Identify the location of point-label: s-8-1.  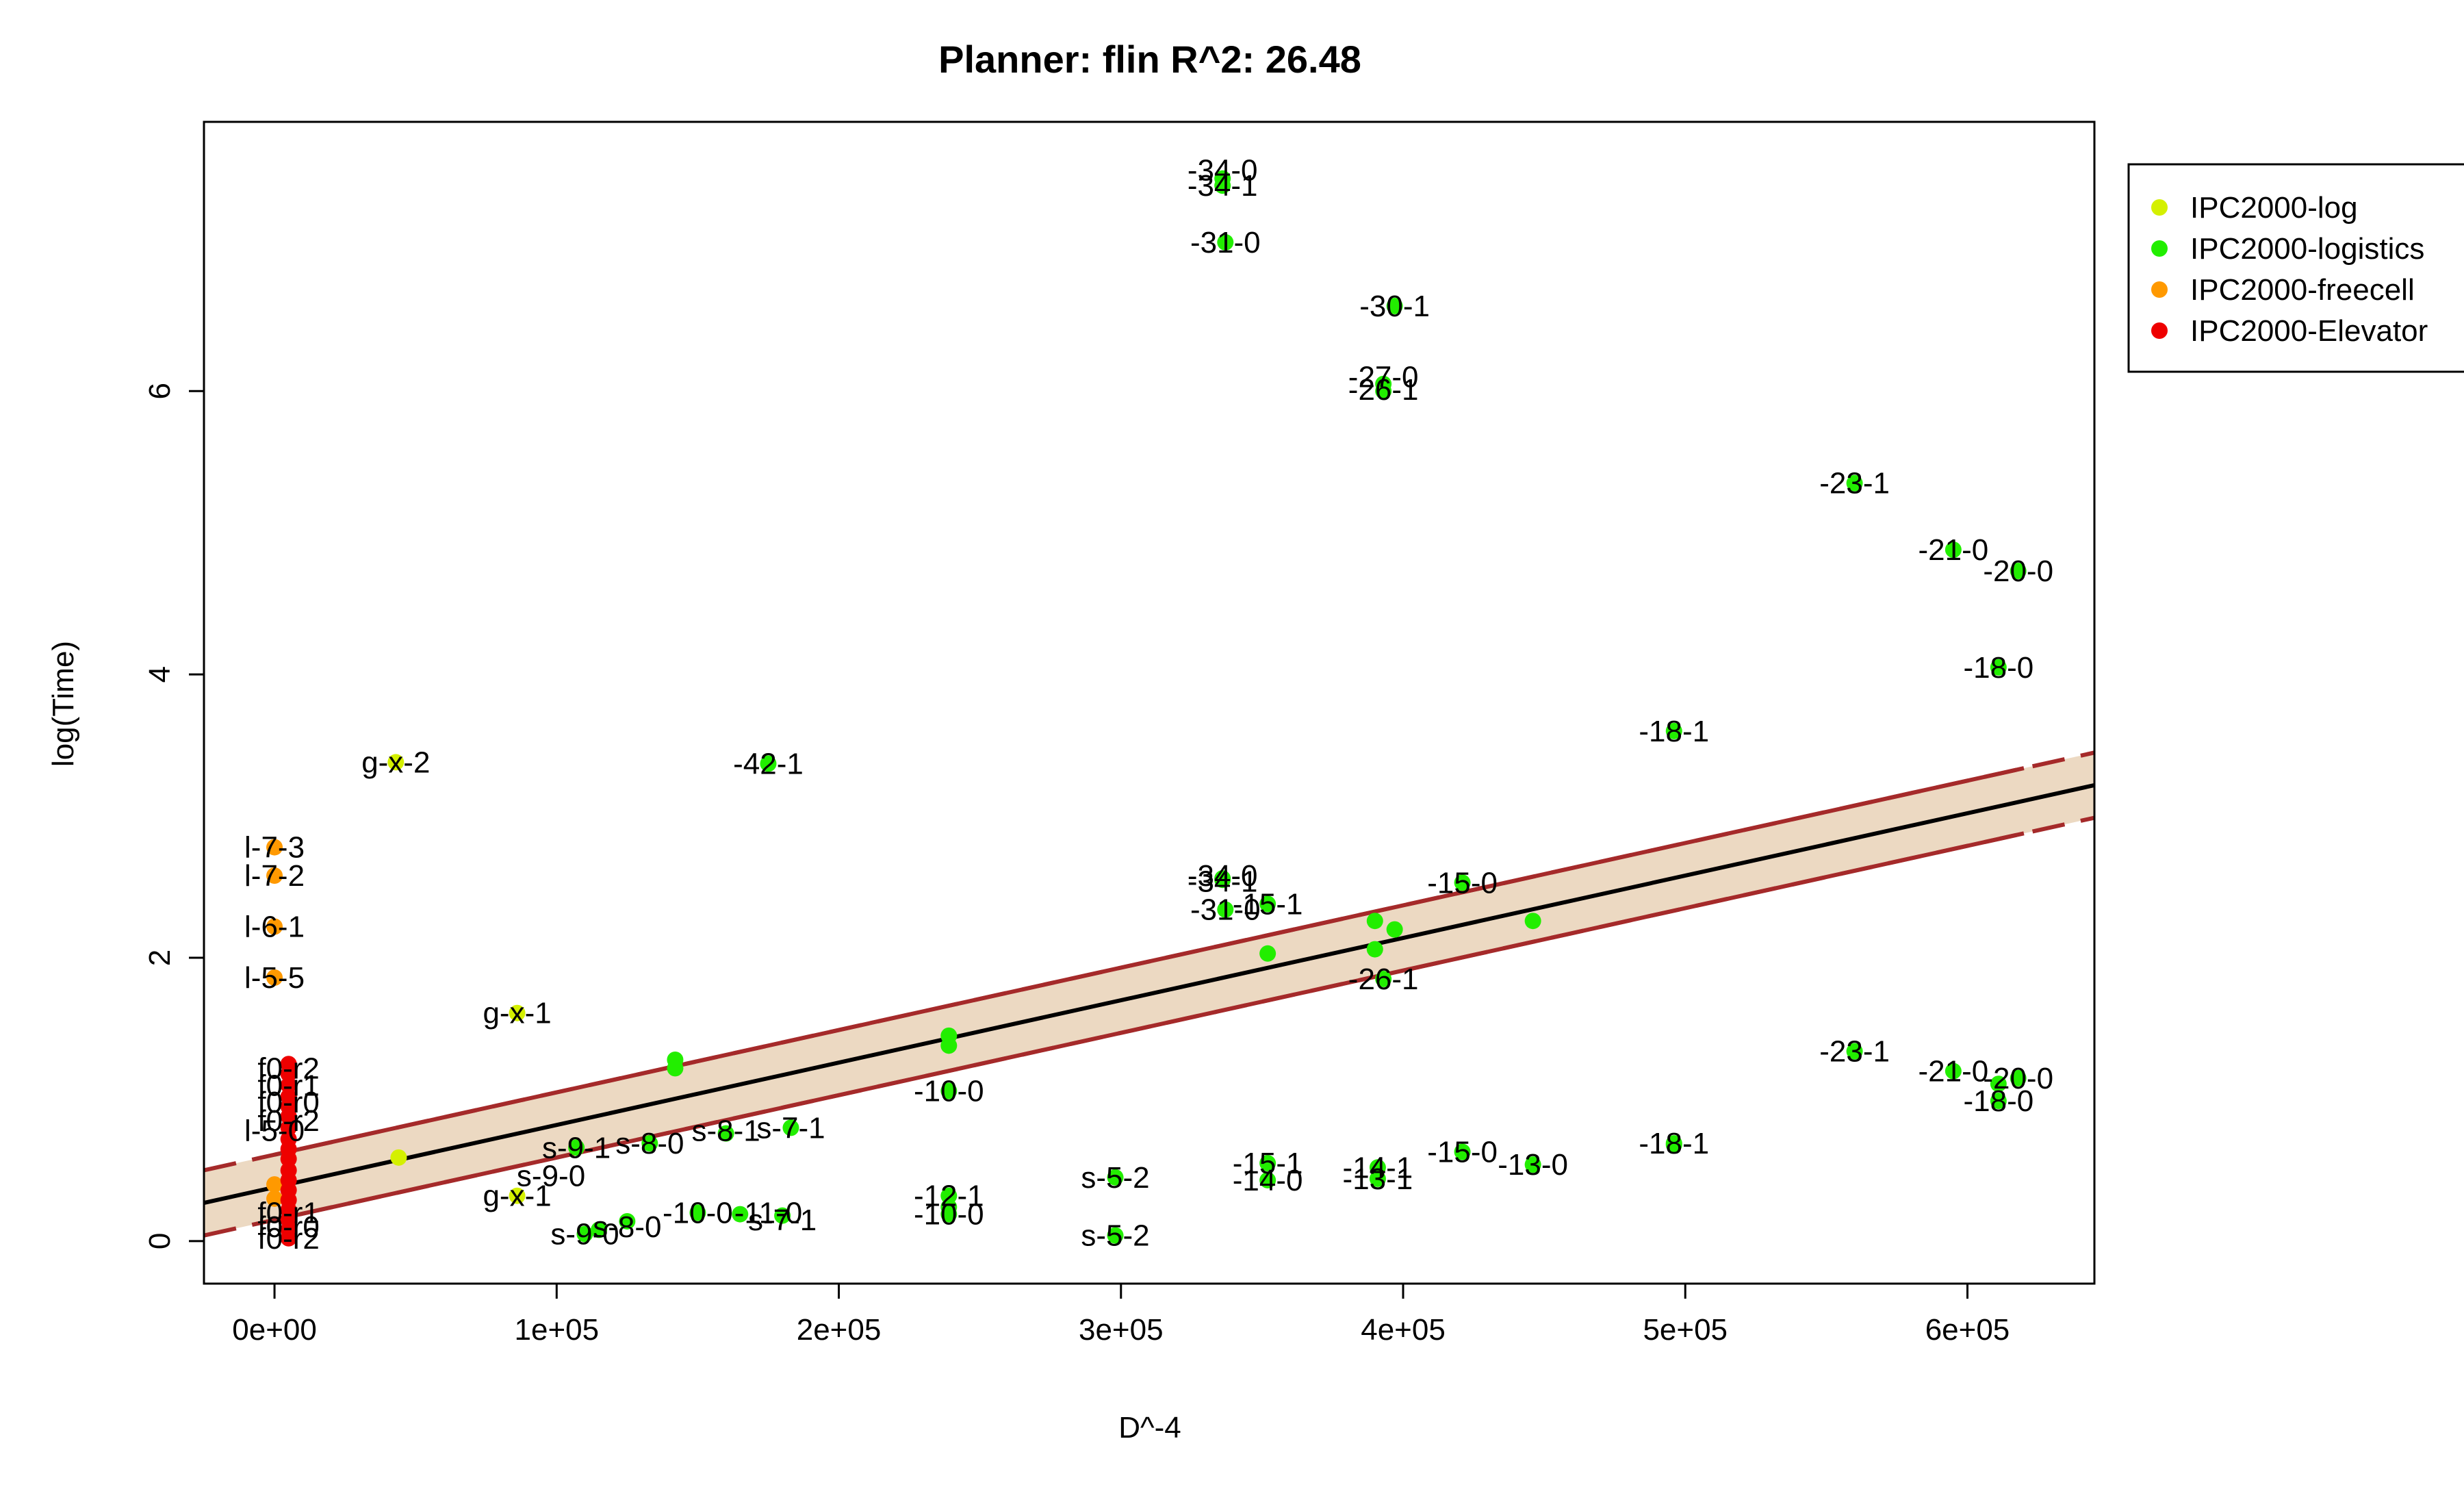
(726, 1130).